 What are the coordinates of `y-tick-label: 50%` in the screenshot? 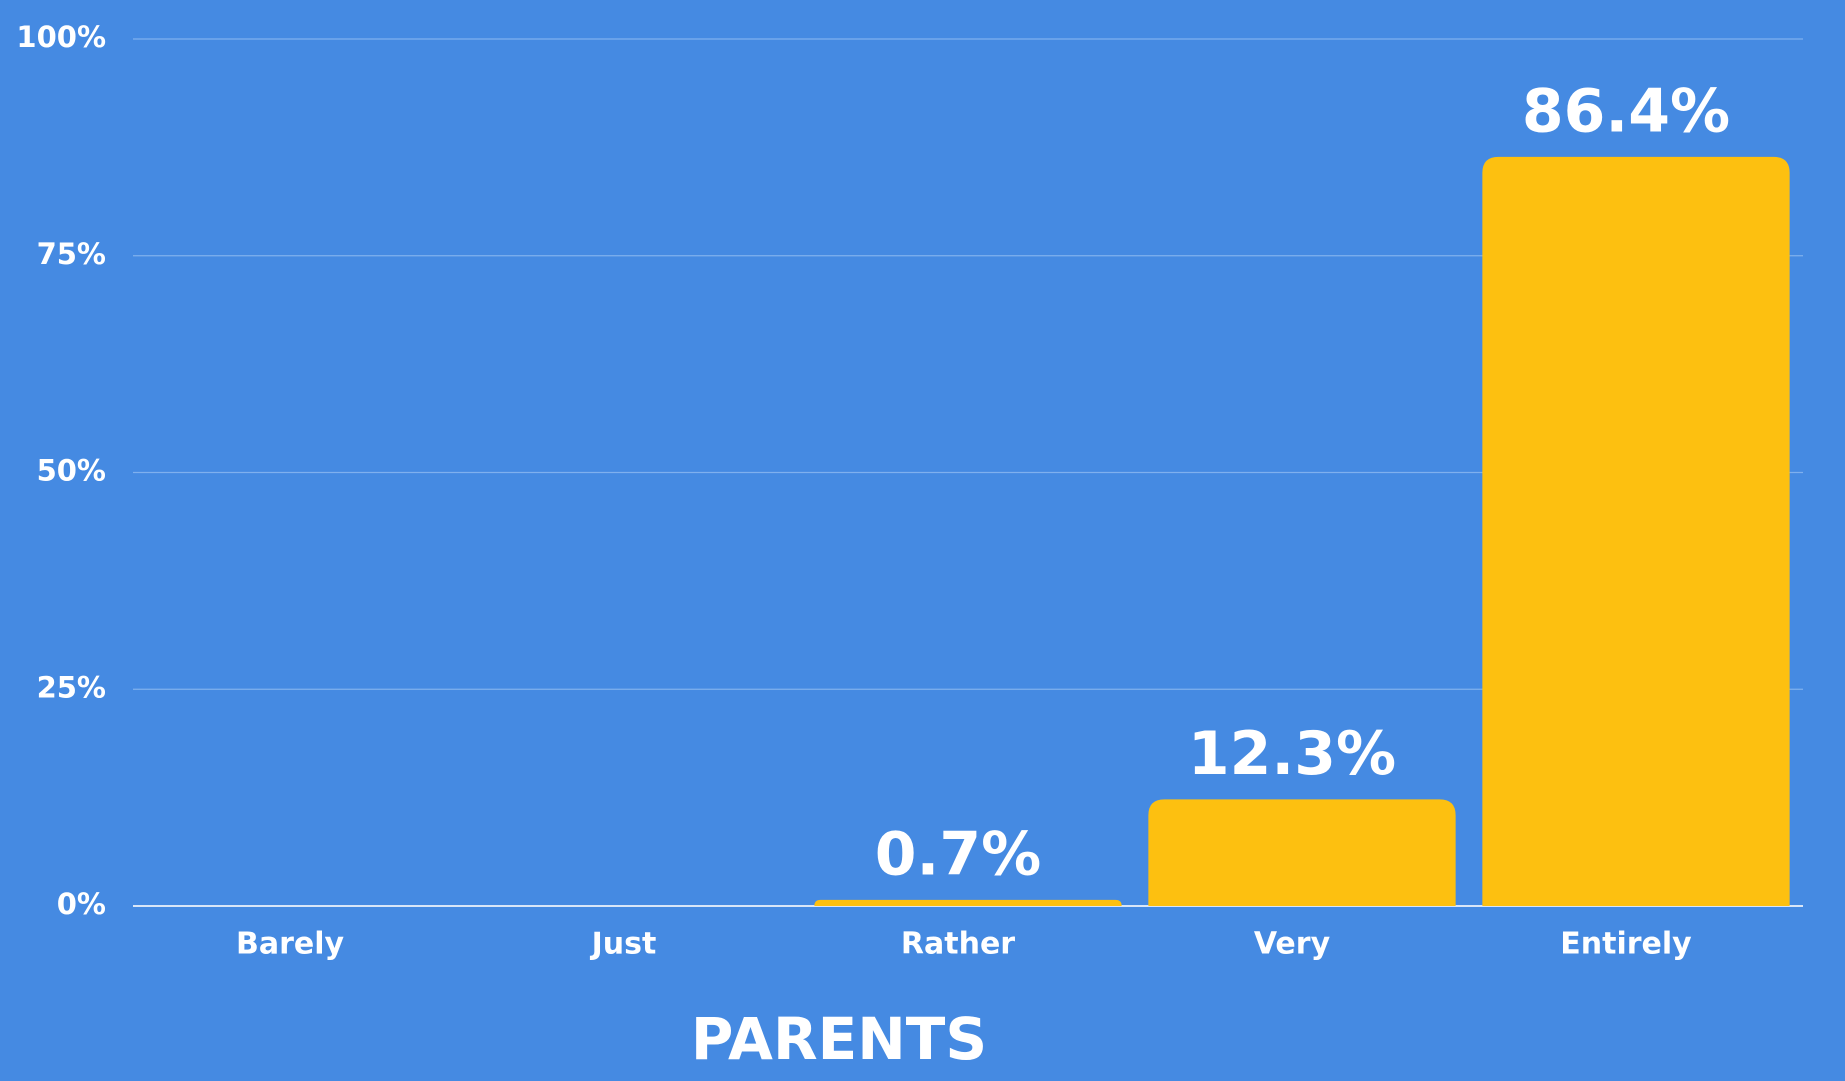 It's located at (71, 471).